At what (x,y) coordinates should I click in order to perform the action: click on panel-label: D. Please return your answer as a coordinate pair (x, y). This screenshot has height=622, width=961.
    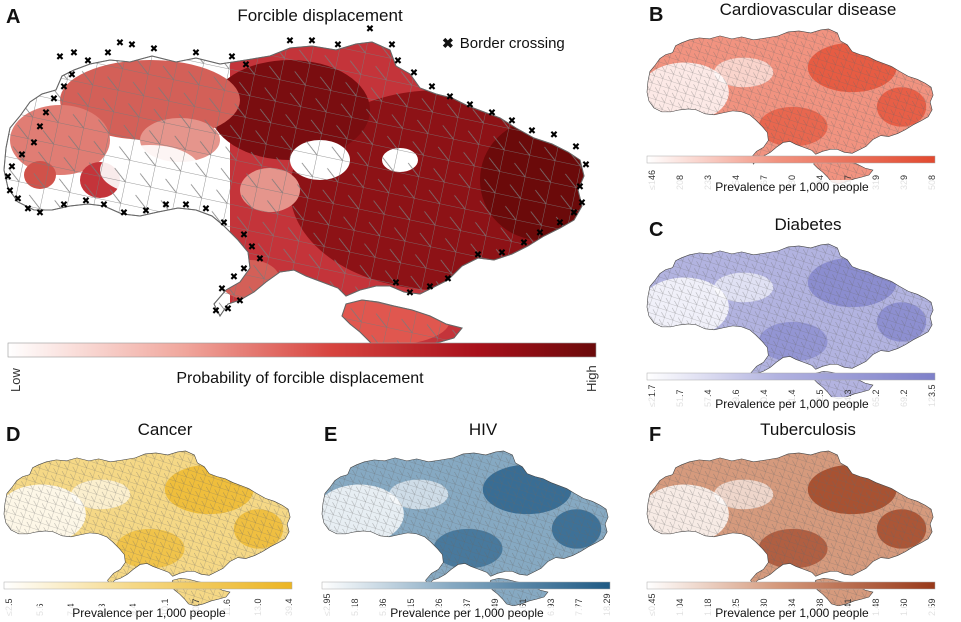
    Looking at the image, I should click on (13, 435).